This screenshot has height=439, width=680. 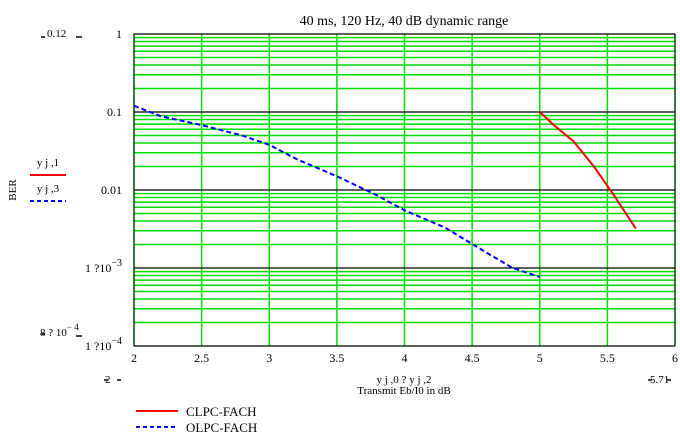 What do you see at coordinates (221, 427) in the screenshot?
I see `legend-label: OLPC-FACH` at bounding box center [221, 427].